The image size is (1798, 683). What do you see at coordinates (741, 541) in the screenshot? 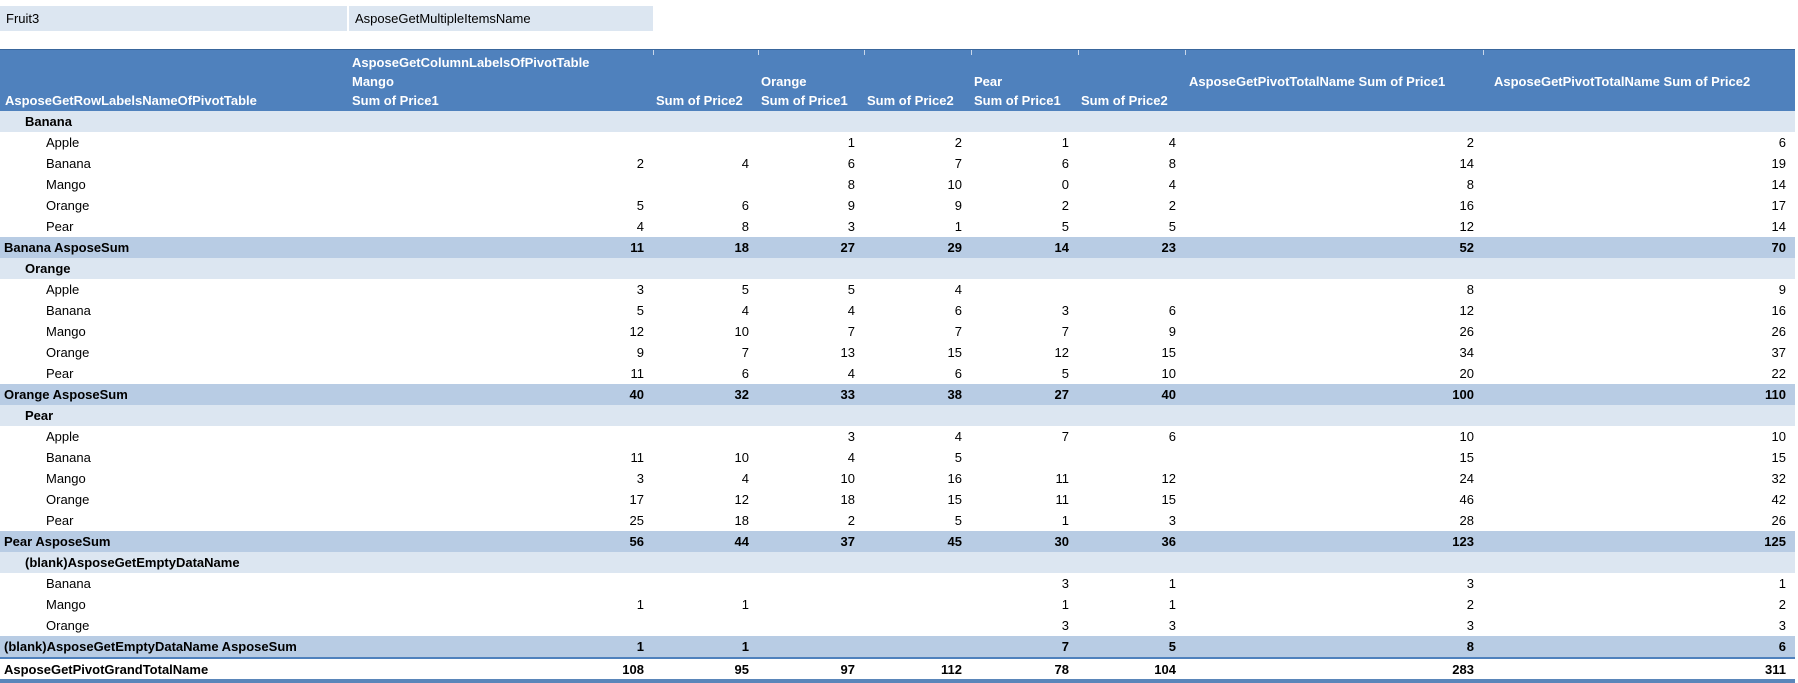
I see `value-cell: 44` at bounding box center [741, 541].